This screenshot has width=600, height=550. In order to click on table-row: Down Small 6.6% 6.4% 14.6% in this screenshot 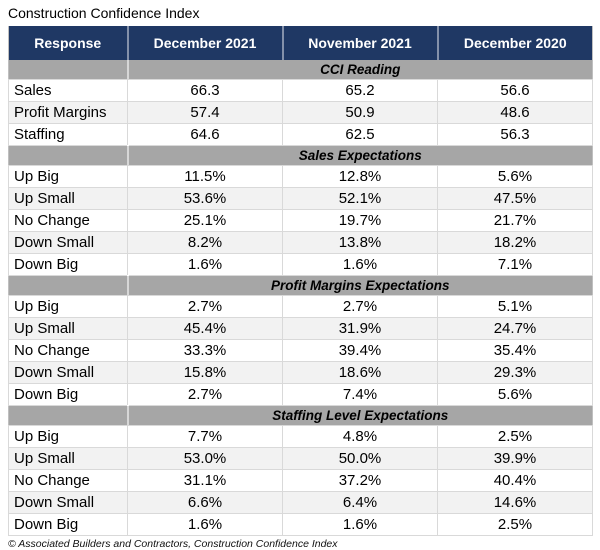, I will do `click(300, 502)`.